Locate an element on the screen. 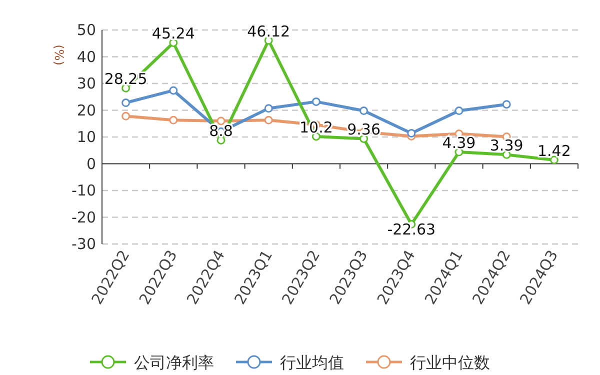 The image size is (600, 375). y-tick-label: 0 is located at coordinates (91, 163).